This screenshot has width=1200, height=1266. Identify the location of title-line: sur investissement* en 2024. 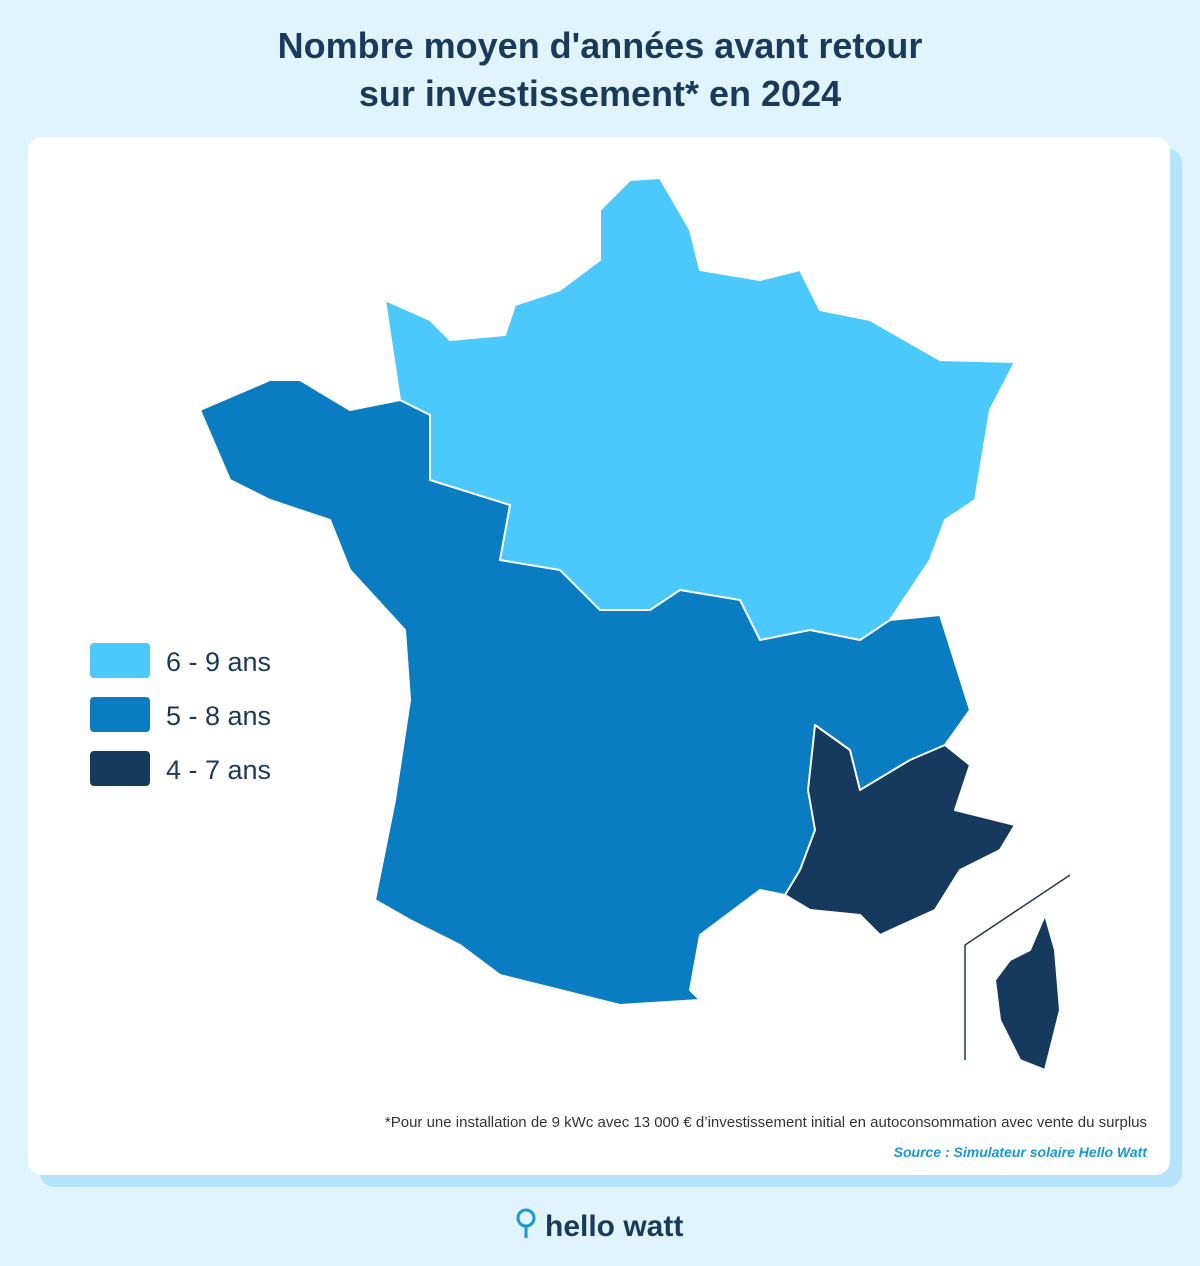
(600, 93).